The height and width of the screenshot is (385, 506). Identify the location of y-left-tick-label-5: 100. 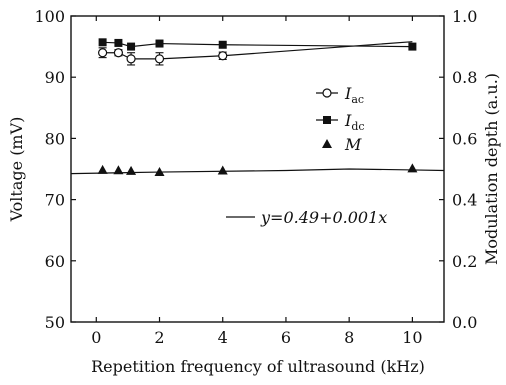
(49, 16).